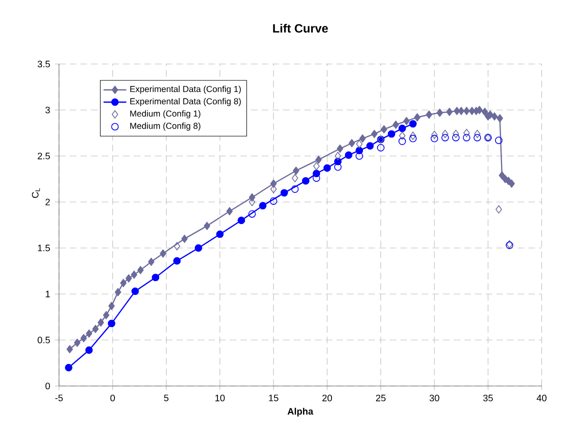  I want to click on y-axis-title: C$_{L}$, so click(36, 193).